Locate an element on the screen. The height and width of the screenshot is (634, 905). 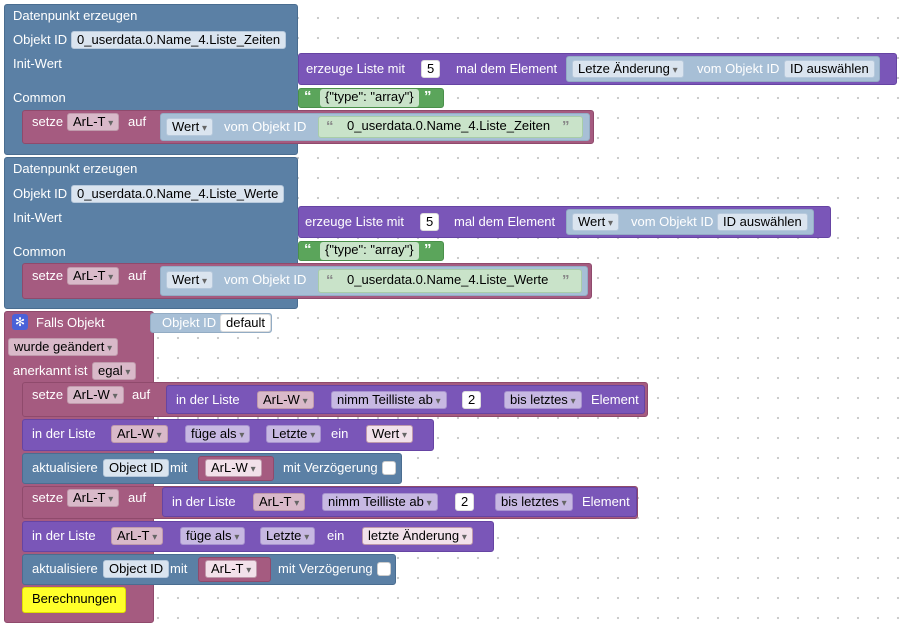
object-id-text: 0_userdata.0.Name_4.Liste_Zeiten is located at coordinates (449, 125).